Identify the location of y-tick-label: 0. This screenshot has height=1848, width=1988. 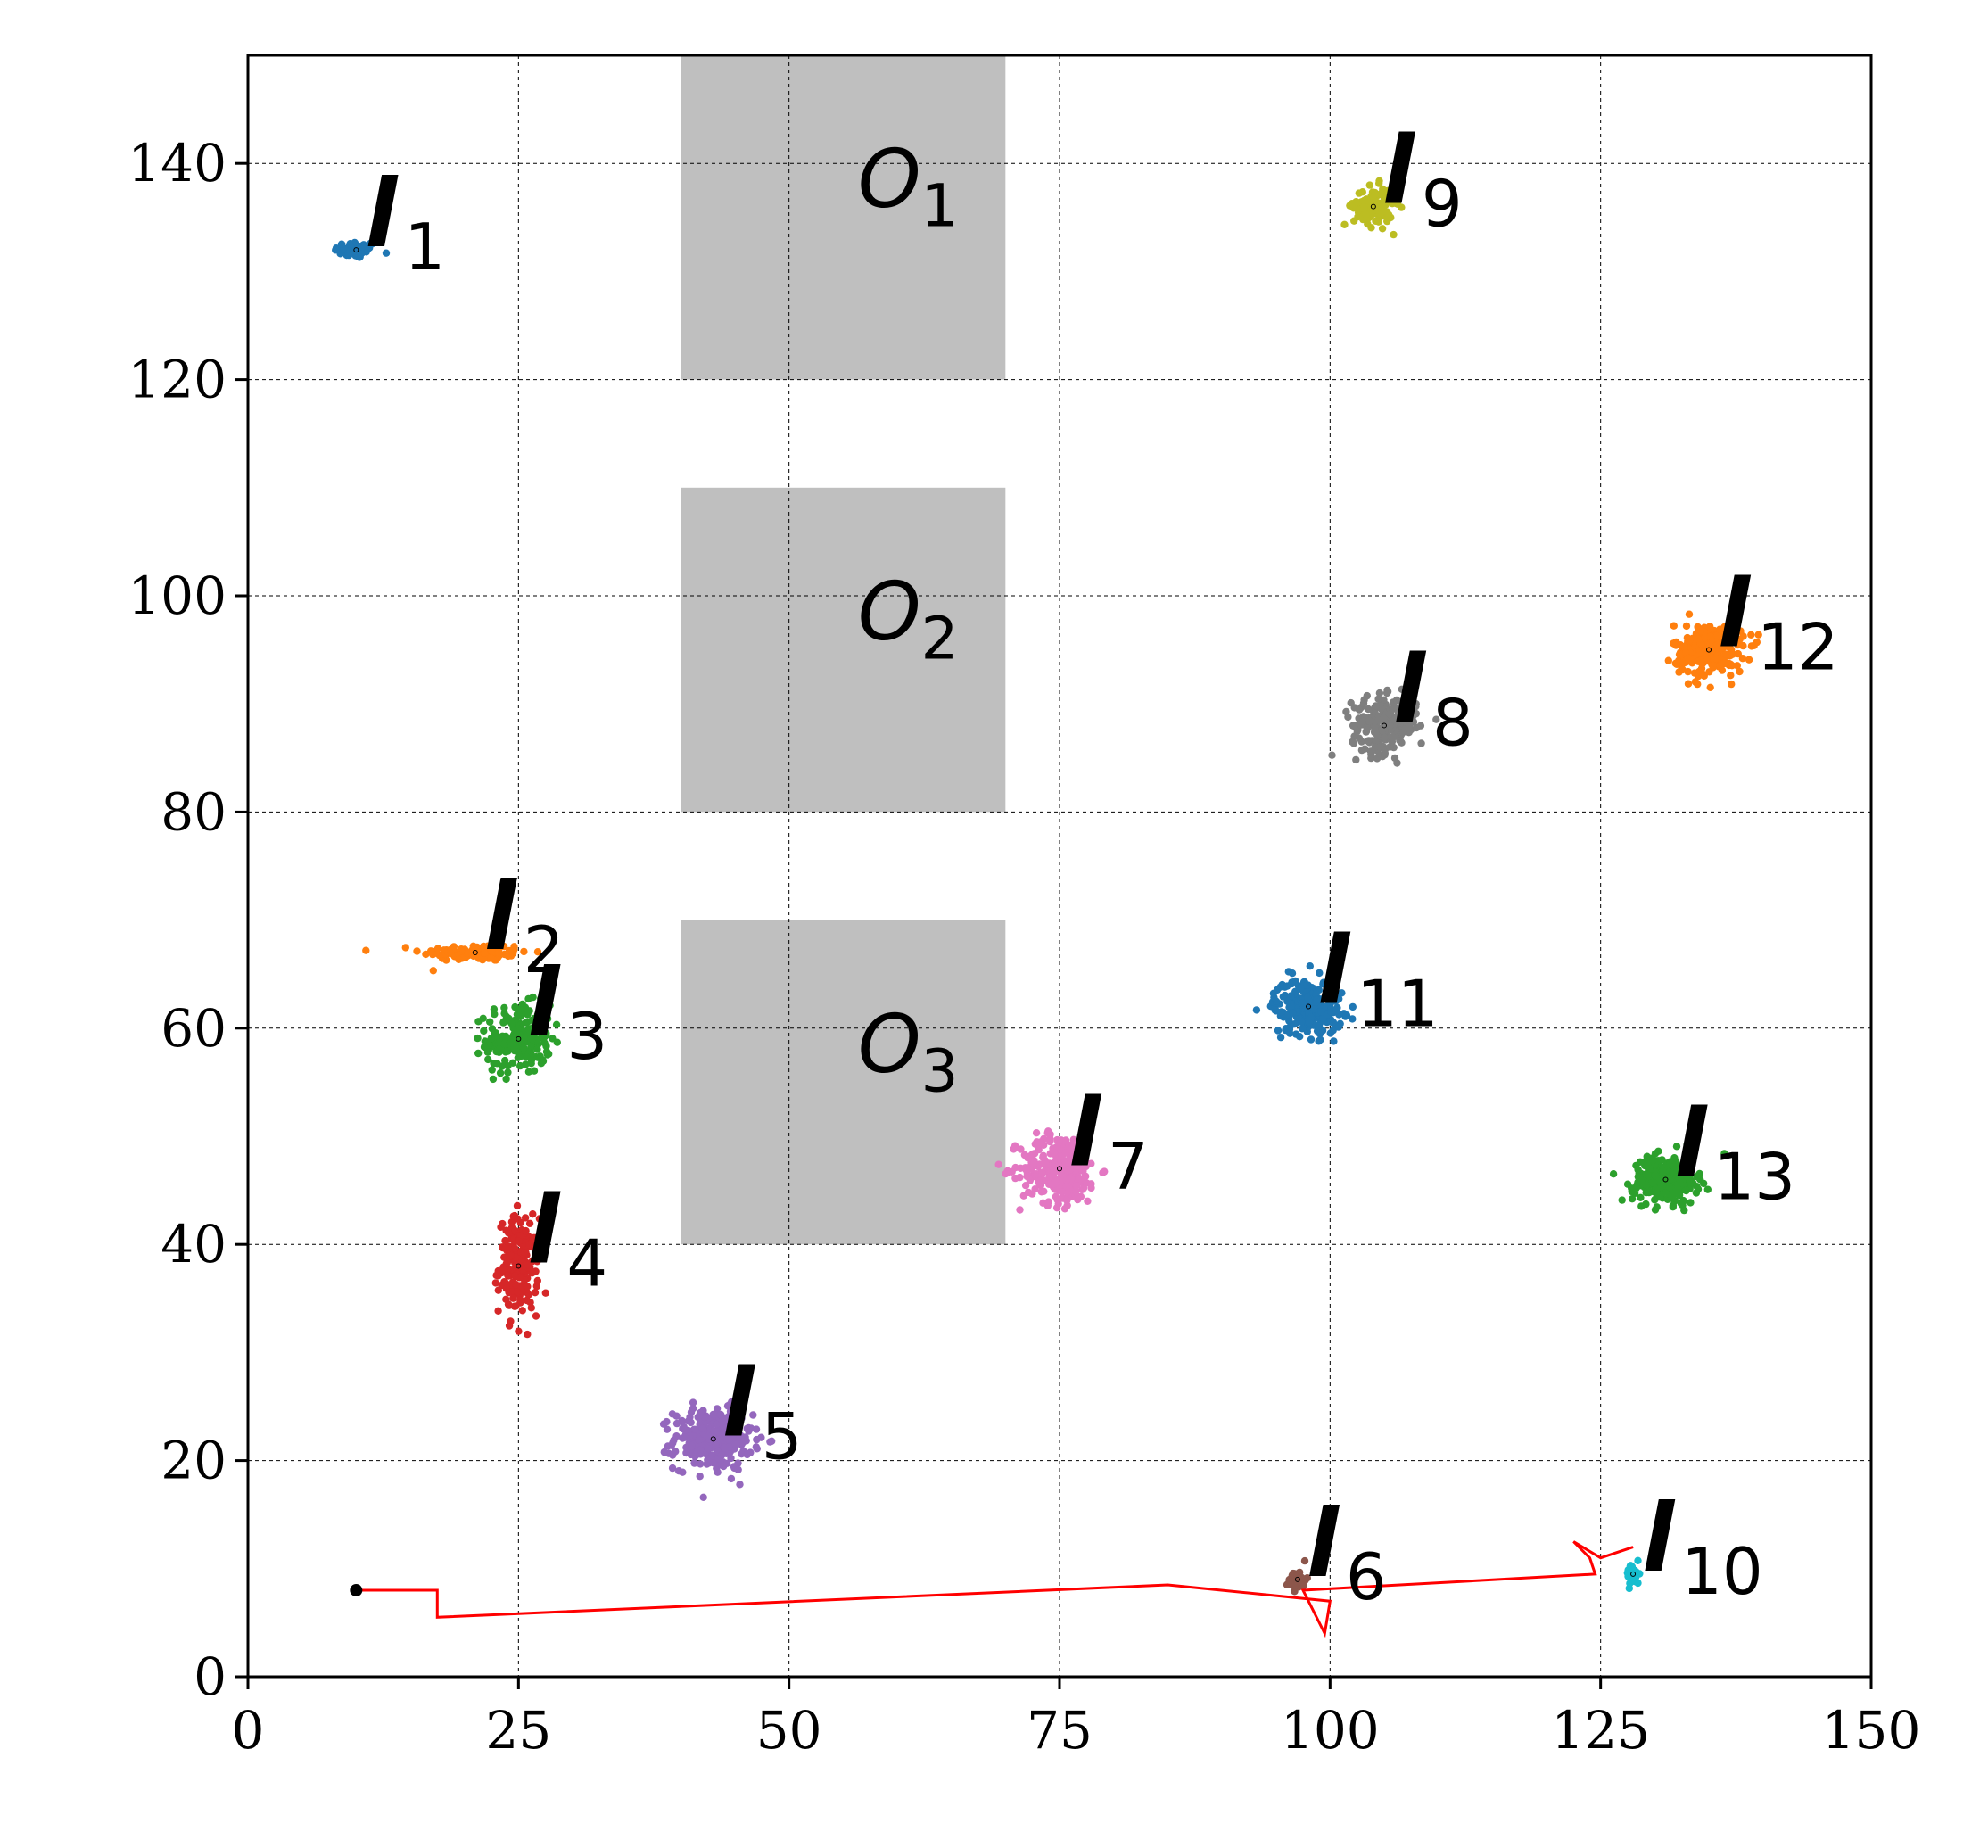
(210, 1676).